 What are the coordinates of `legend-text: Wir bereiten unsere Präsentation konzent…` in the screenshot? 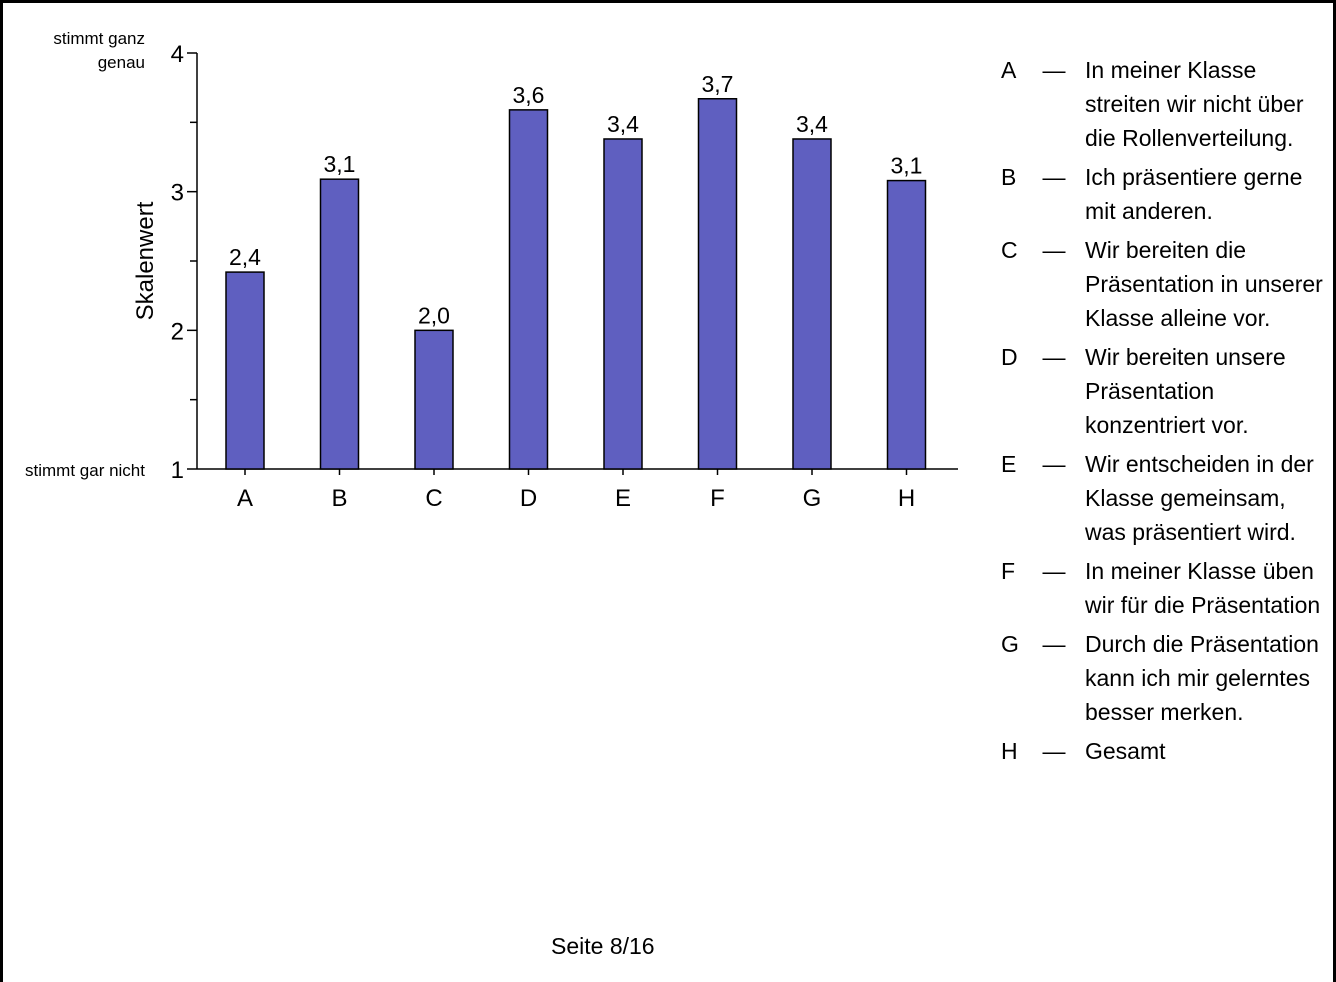 It's located at (1185, 391).